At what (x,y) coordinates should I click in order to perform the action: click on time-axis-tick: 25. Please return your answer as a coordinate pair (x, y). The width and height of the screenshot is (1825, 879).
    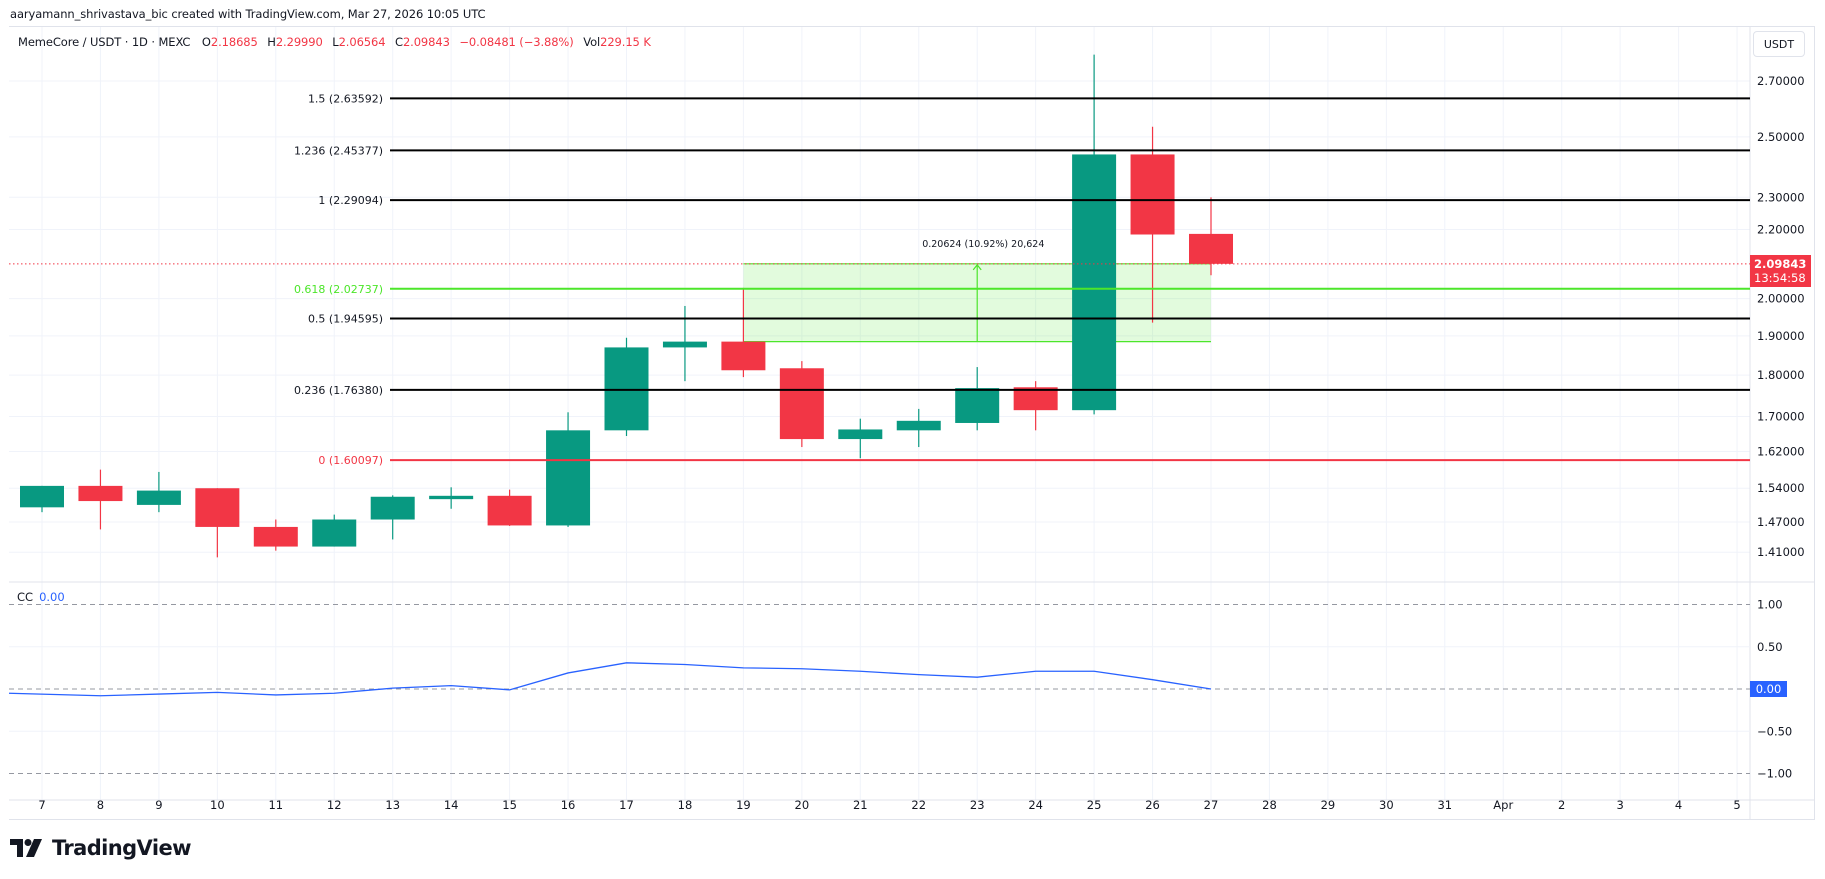
    Looking at the image, I should click on (1094, 805).